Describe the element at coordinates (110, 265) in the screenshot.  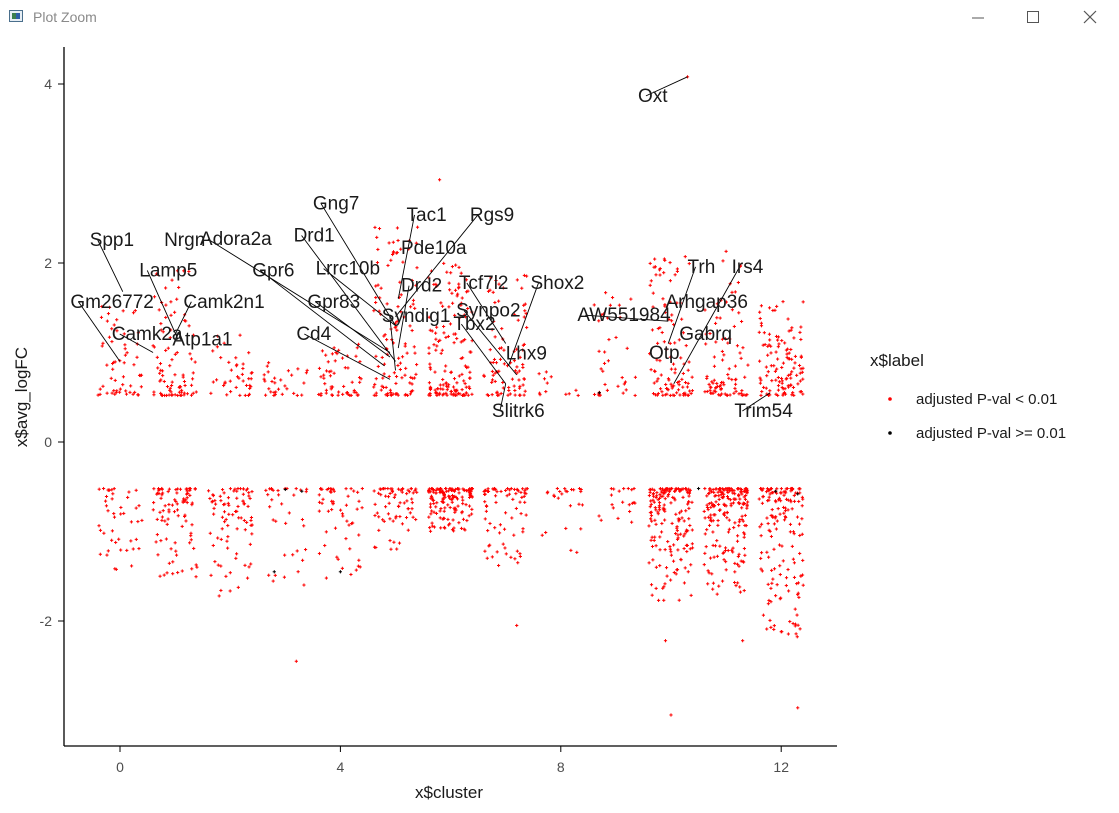
I see `leader-line-spp1` at that location.